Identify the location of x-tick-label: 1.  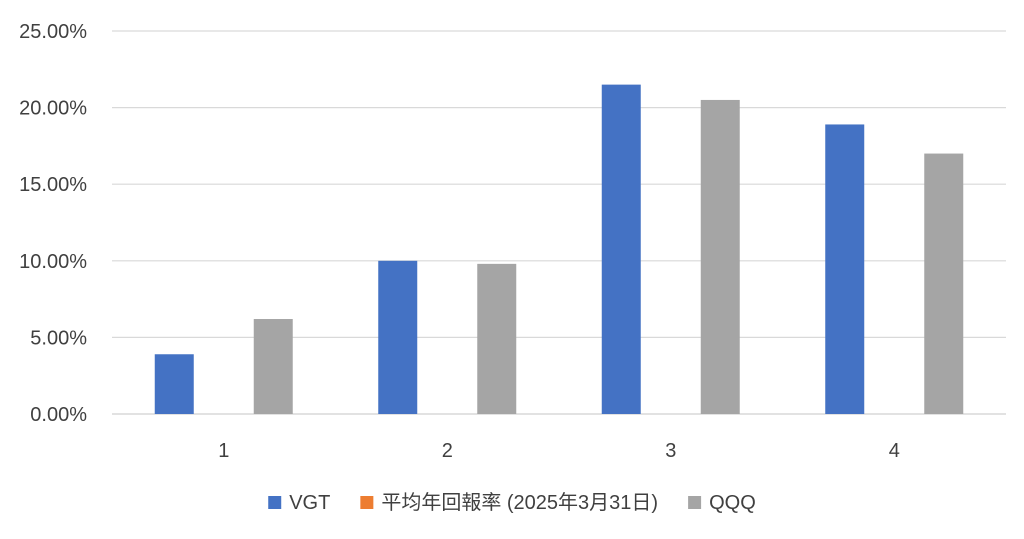
(223, 451).